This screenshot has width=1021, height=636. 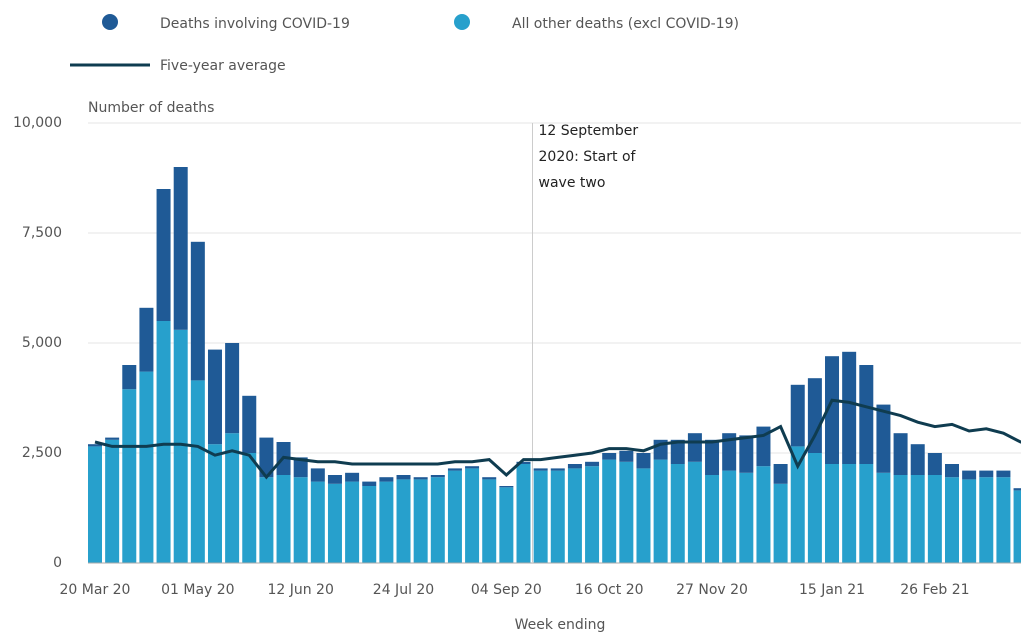 I want to click on legend-label: Five-year average, so click(x=223, y=66).